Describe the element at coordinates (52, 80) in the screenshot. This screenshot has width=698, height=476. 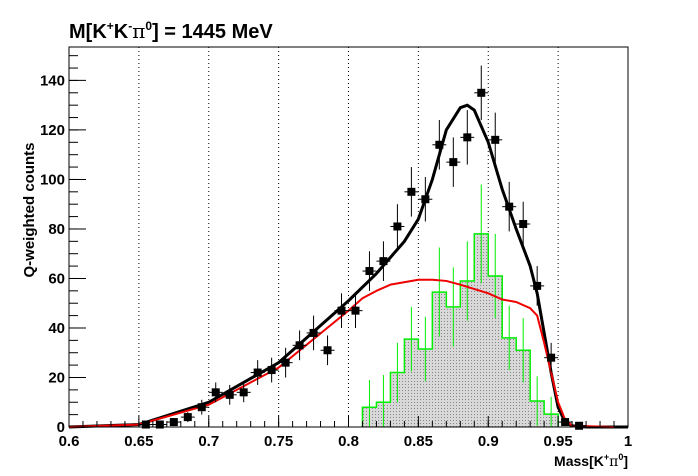
I see `y-tick-label: 140` at that location.